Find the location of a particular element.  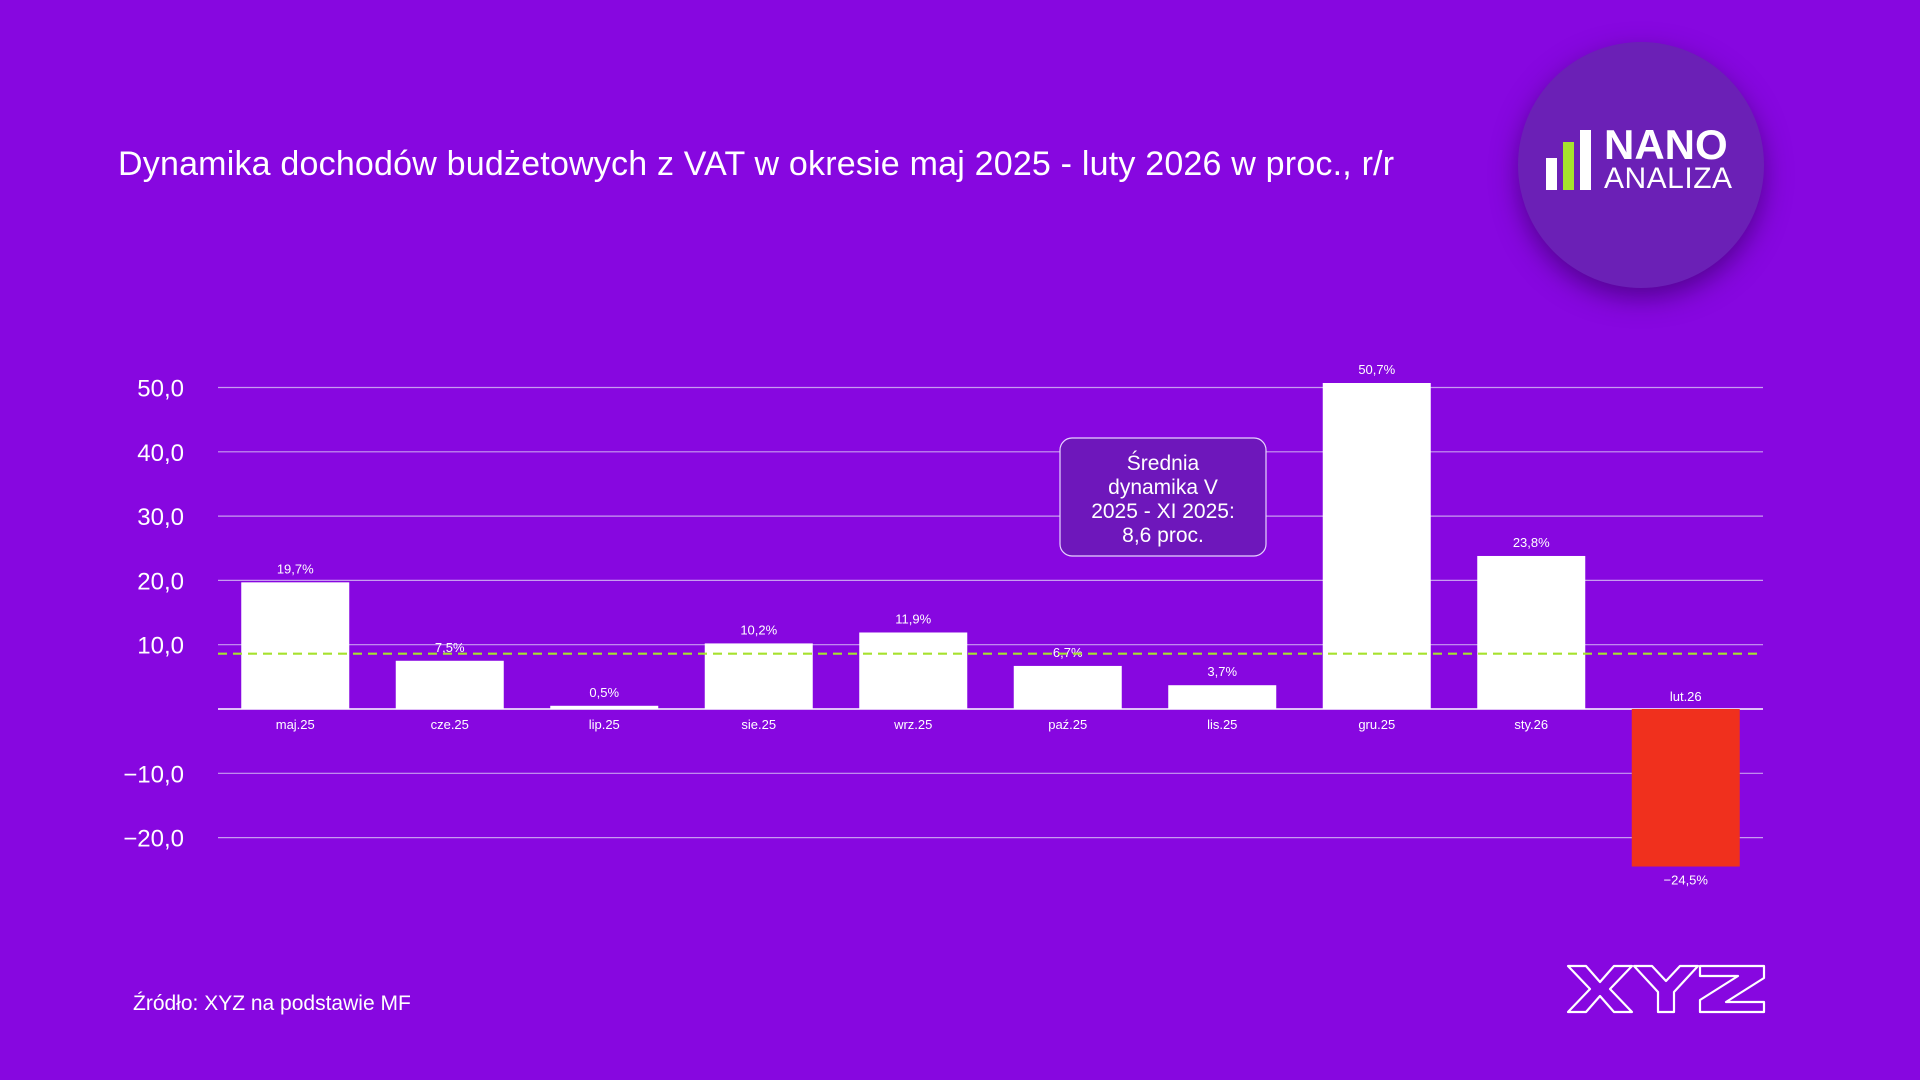

data-label: 3,7% is located at coordinates (1222, 671).